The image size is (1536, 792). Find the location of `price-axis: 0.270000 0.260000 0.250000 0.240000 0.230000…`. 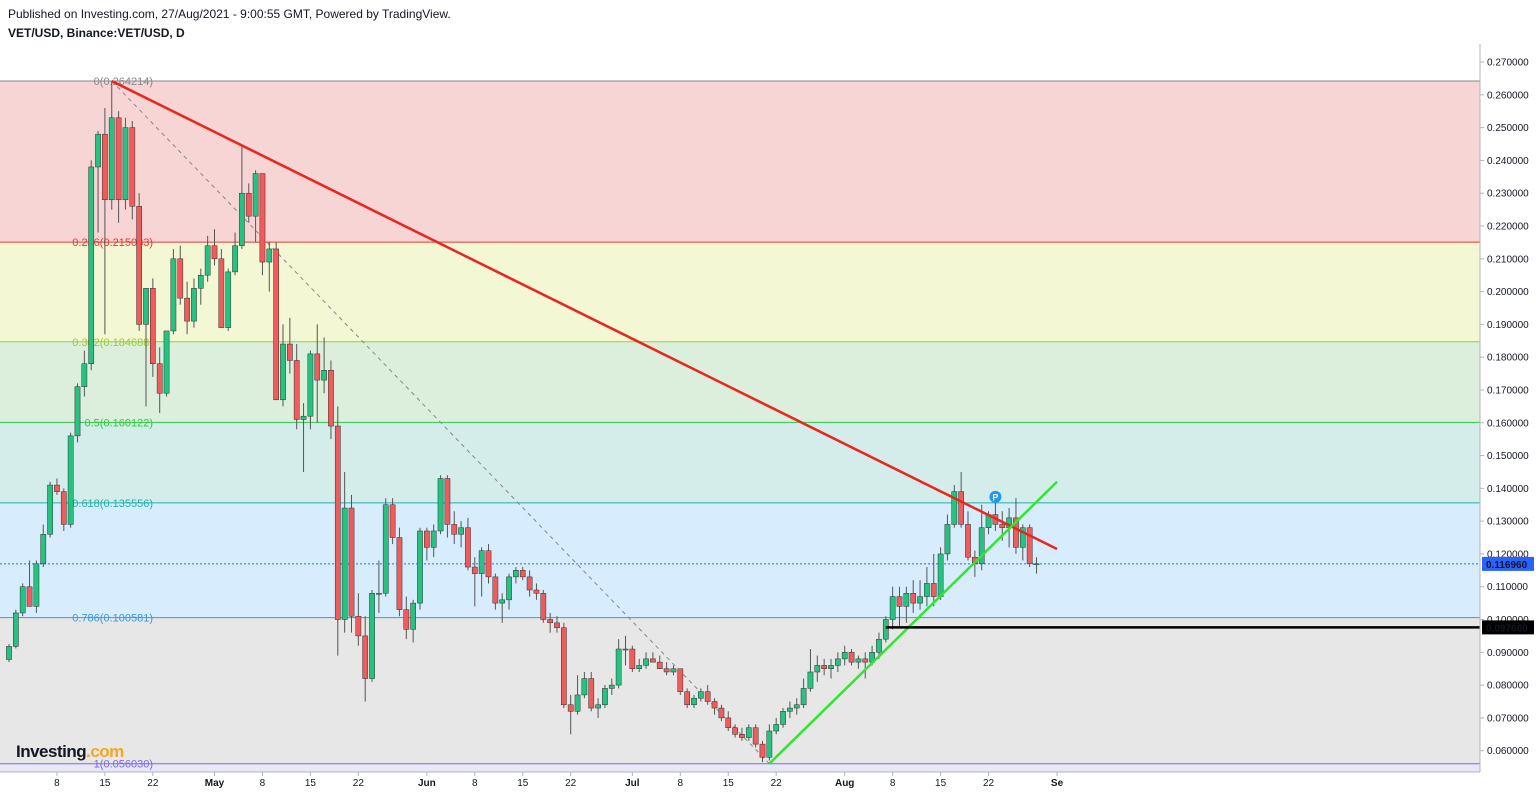

price-axis: 0.270000 0.260000 0.250000 0.240000 0.230000… is located at coordinates (1506, 408).